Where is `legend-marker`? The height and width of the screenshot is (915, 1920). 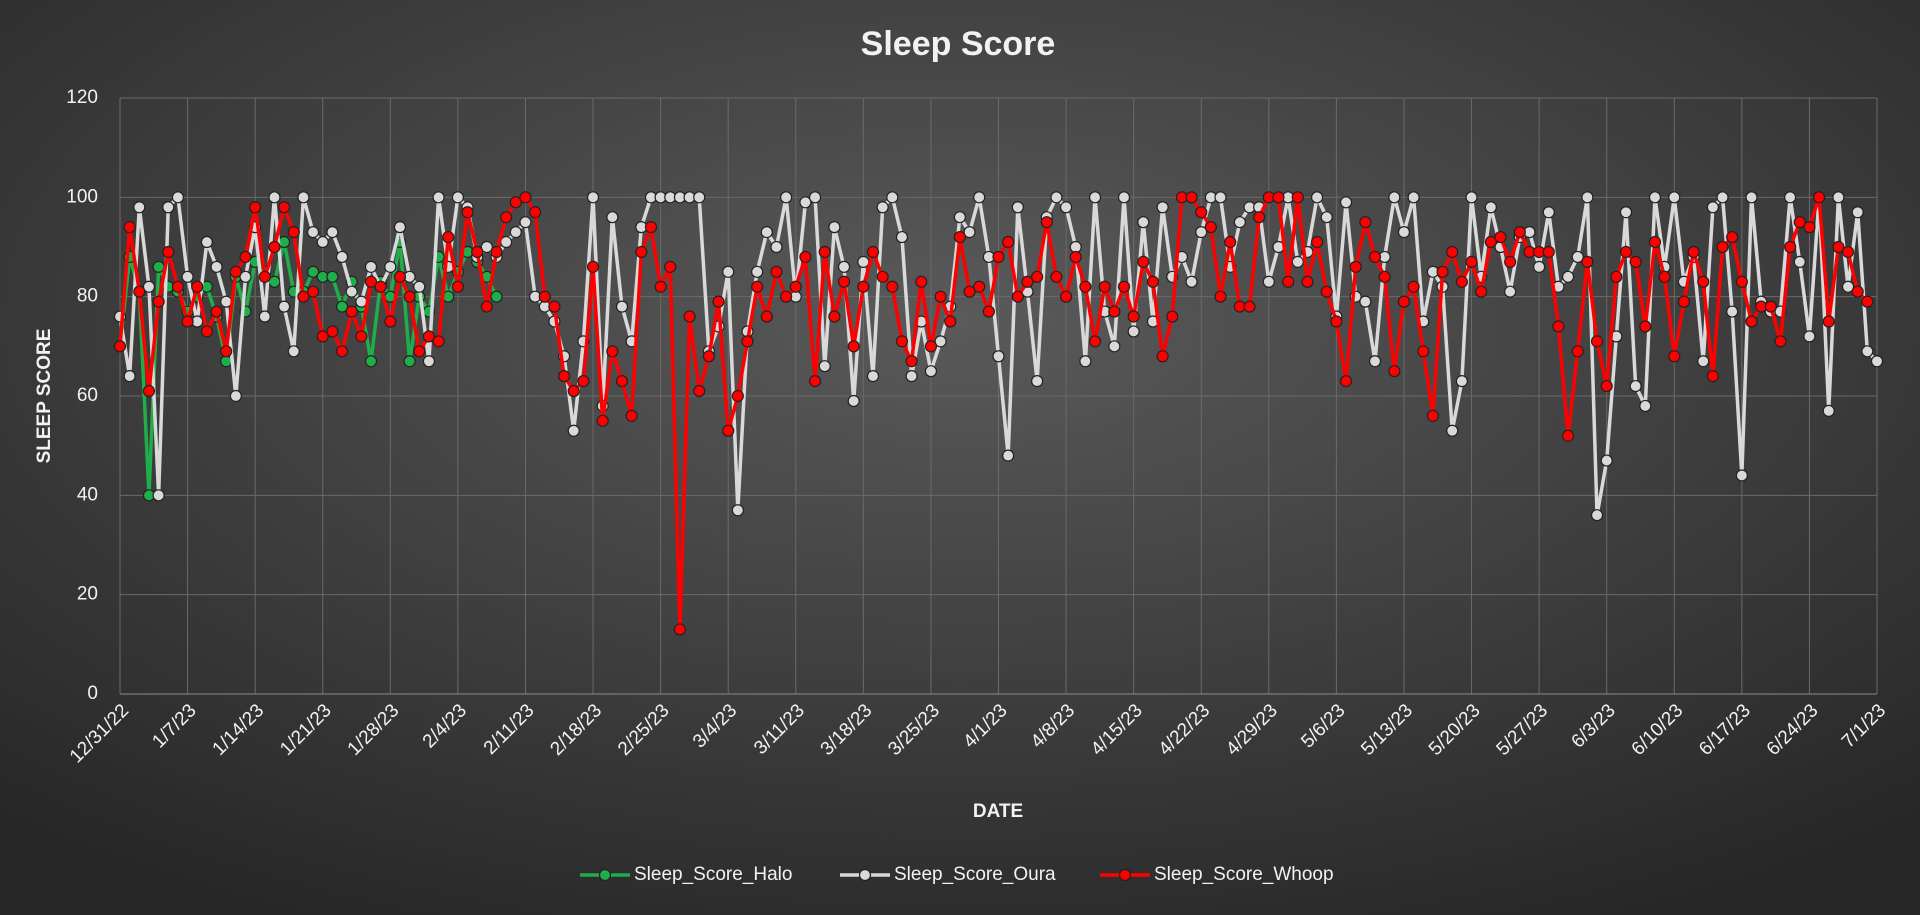 legend-marker is located at coordinates (1125, 875).